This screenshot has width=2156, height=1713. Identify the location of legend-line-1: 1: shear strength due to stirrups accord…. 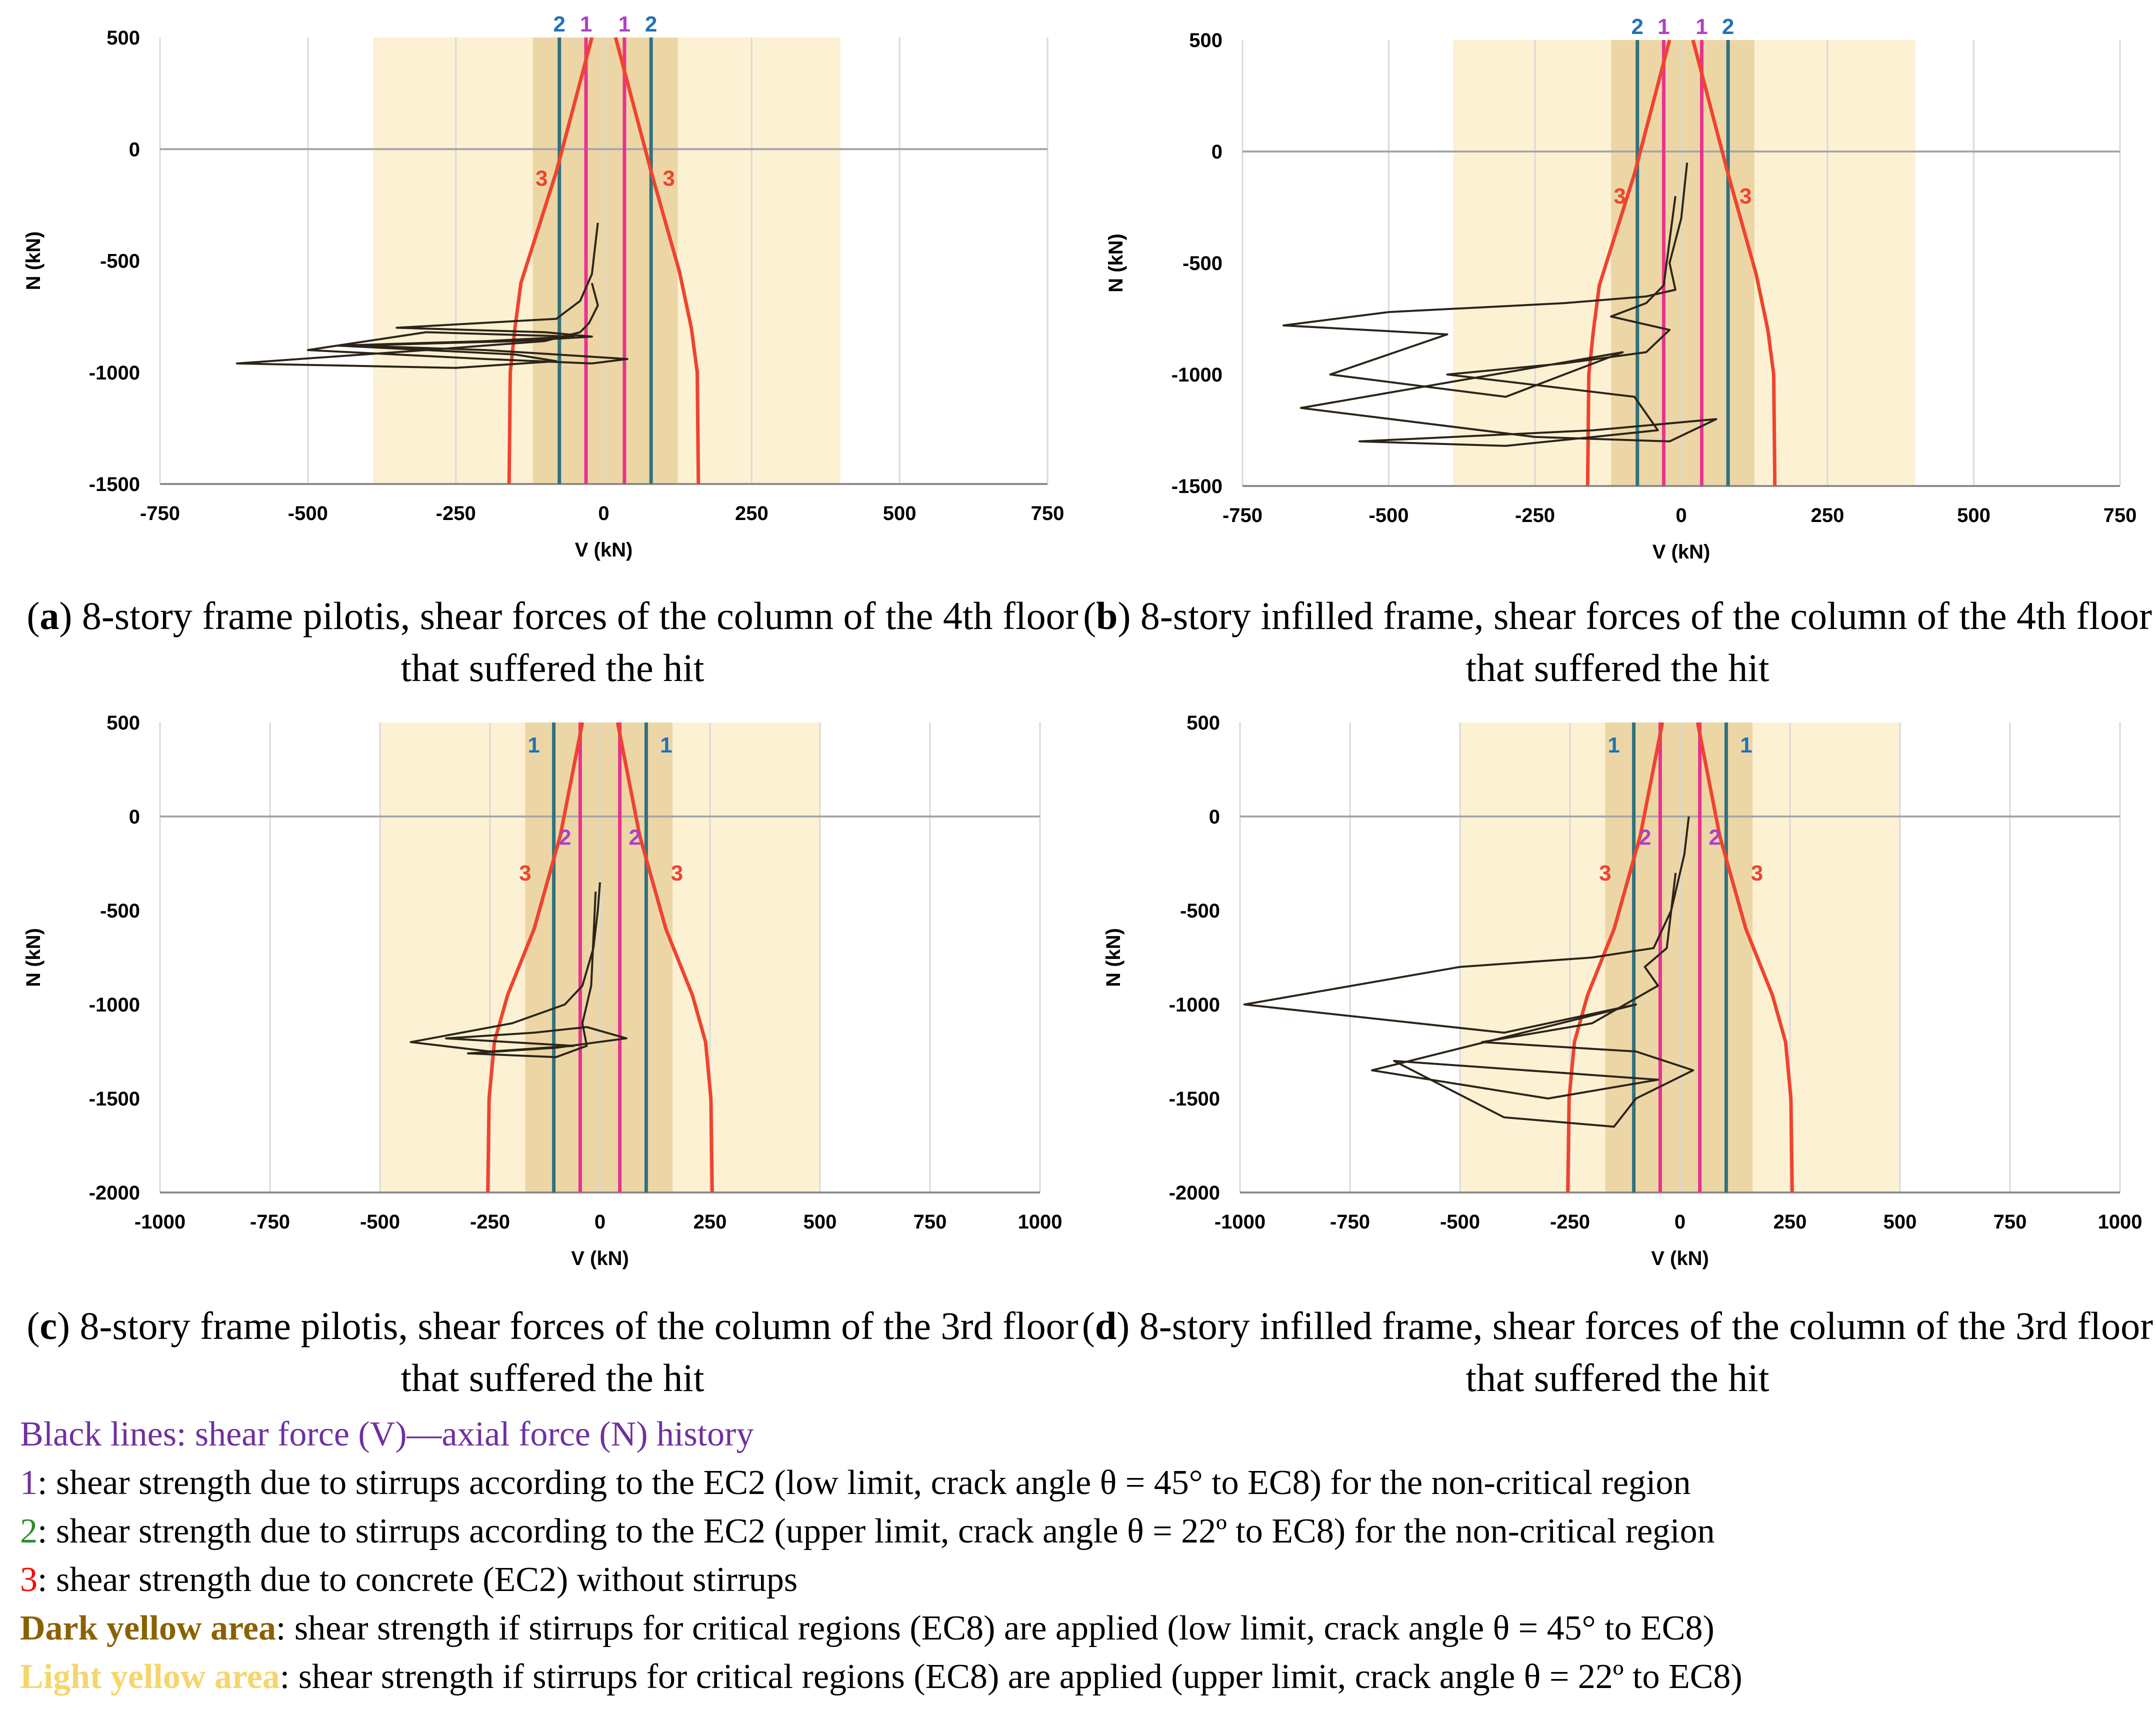
(1080, 1482).